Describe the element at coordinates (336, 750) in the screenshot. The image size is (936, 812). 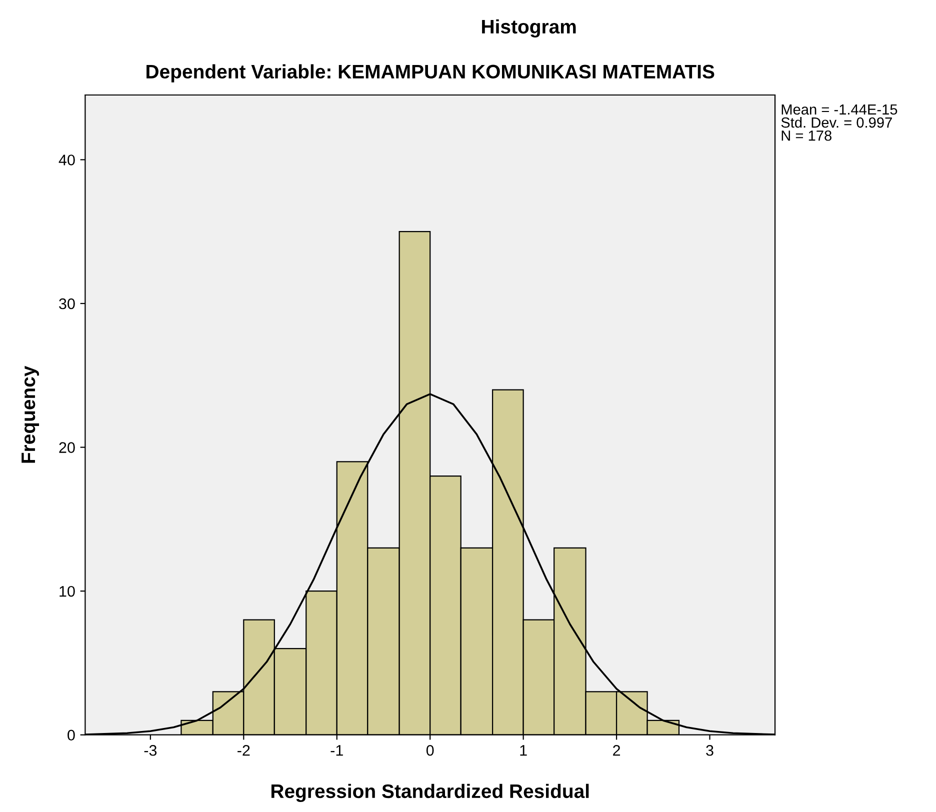
I see `x-tick-label: -1` at that location.